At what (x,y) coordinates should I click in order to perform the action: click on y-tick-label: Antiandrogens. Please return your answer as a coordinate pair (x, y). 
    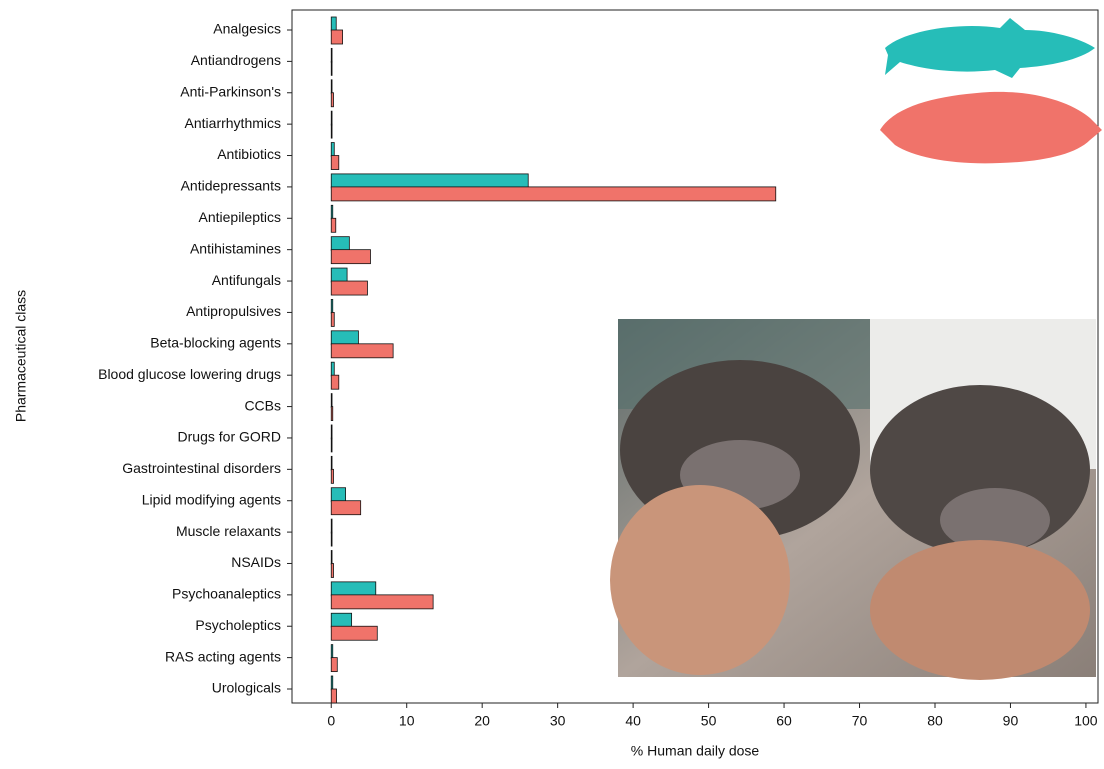
    Looking at the image, I should click on (236, 60).